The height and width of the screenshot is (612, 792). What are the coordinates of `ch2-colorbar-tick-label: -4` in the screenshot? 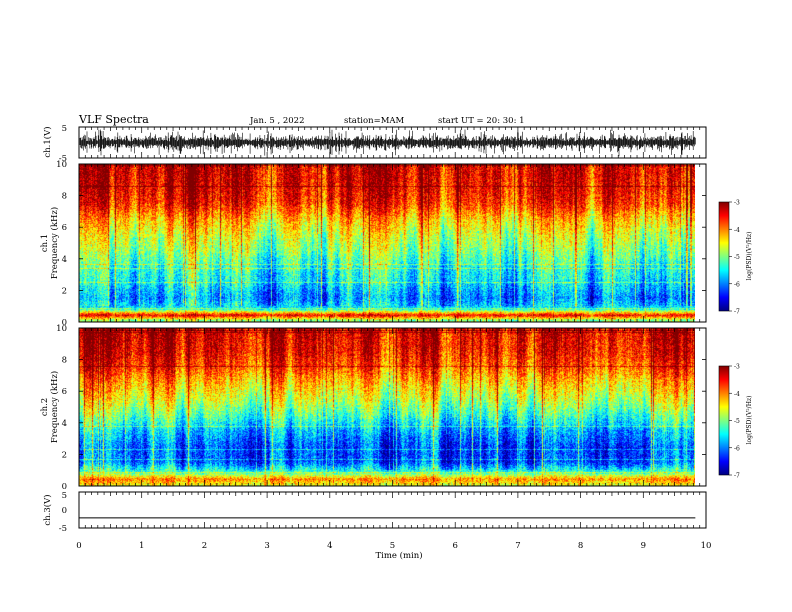 It's located at (737, 394).